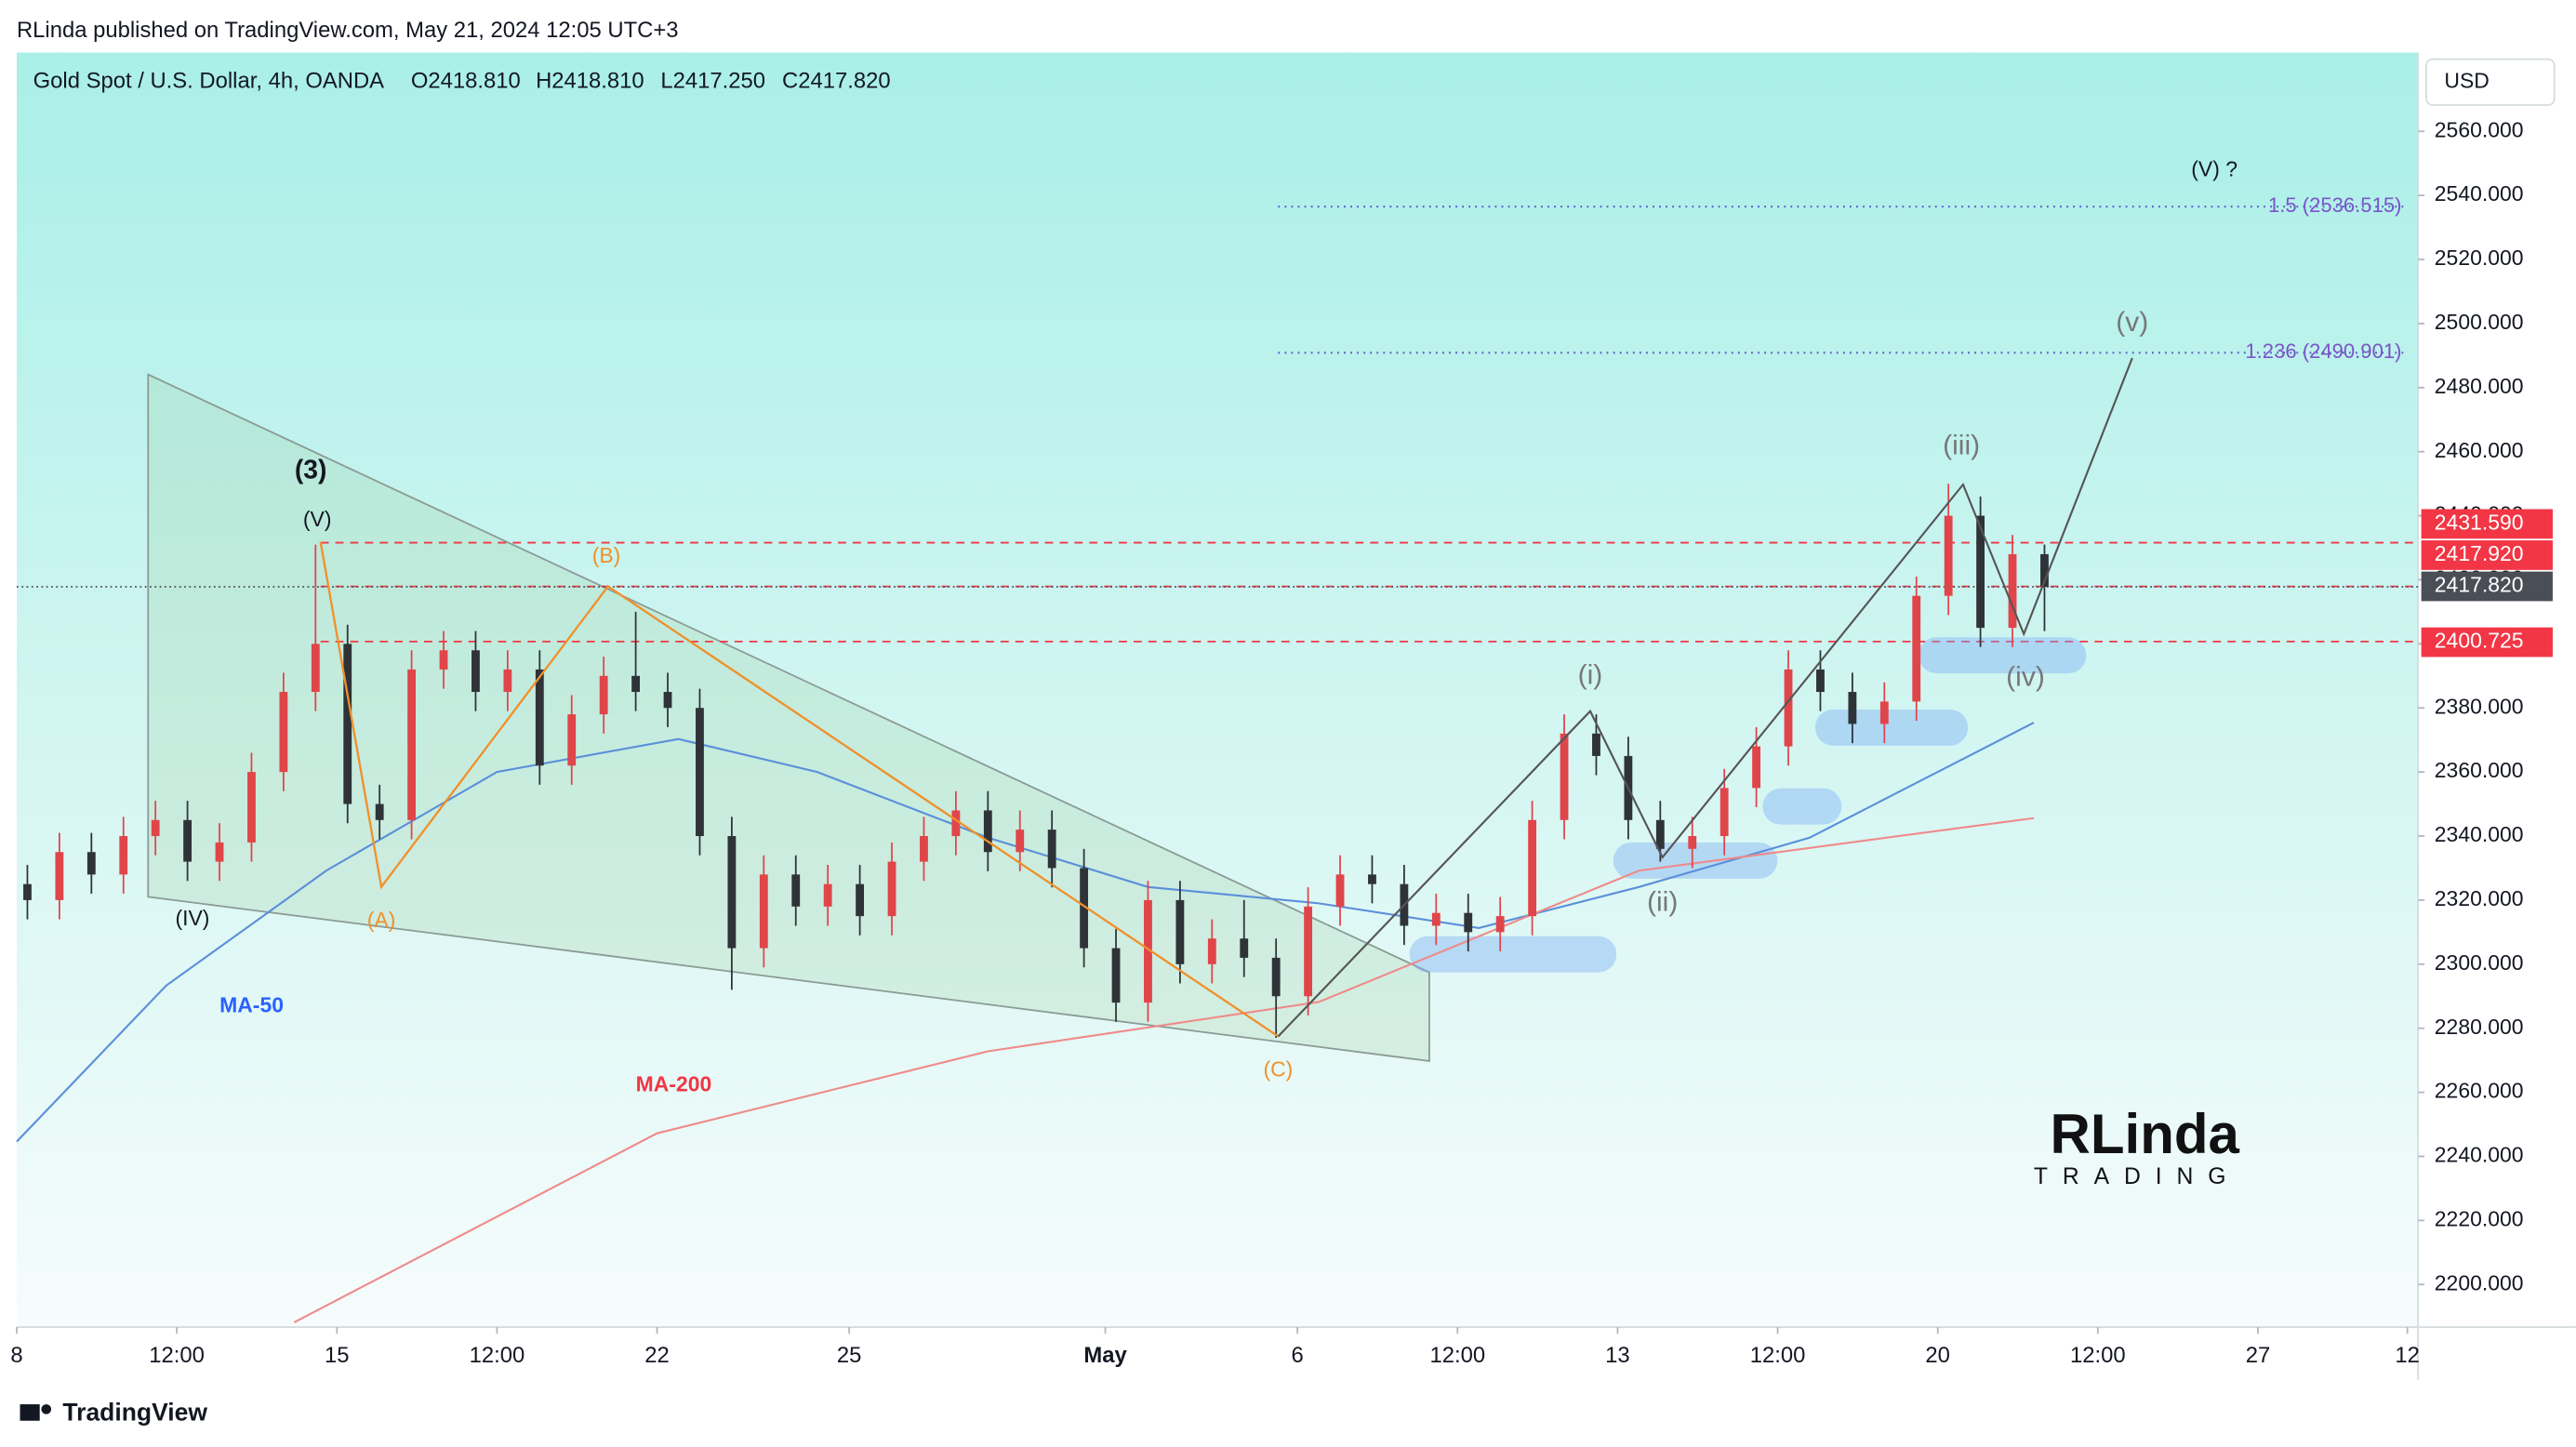 This screenshot has height=1447, width=2576. I want to click on wave-label: (V), so click(317, 519).